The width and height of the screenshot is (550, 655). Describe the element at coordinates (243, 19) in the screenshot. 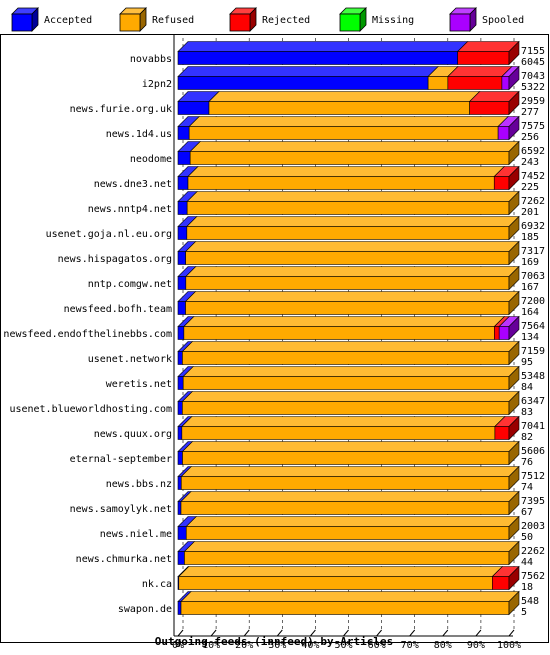

I see `legend-swatch-rejected` at that location.